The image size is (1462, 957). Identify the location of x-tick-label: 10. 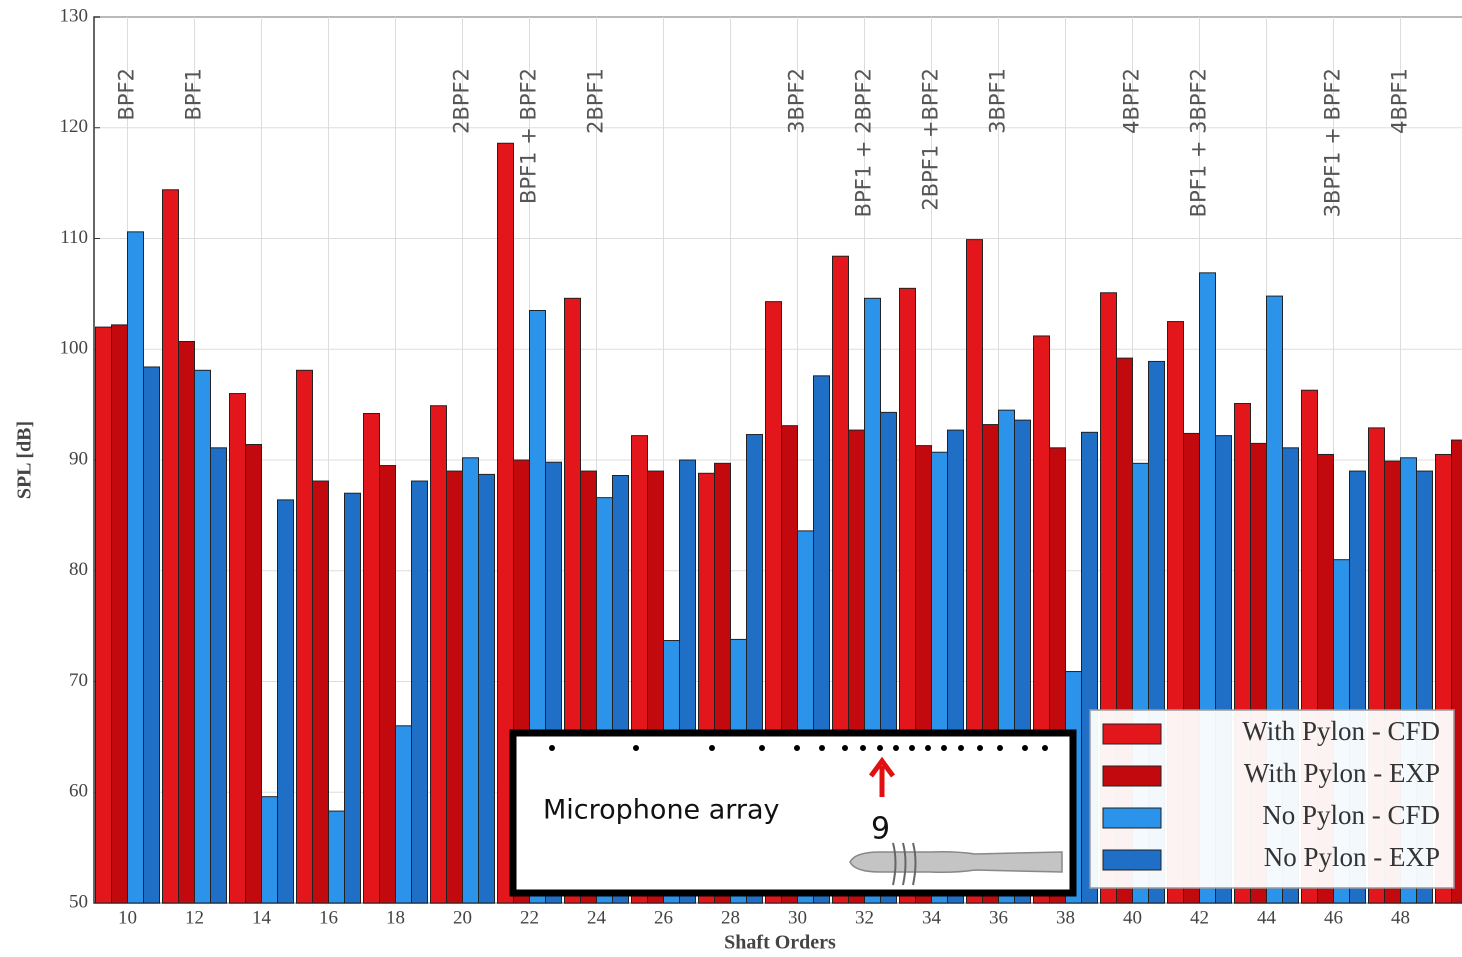
(127, 917).